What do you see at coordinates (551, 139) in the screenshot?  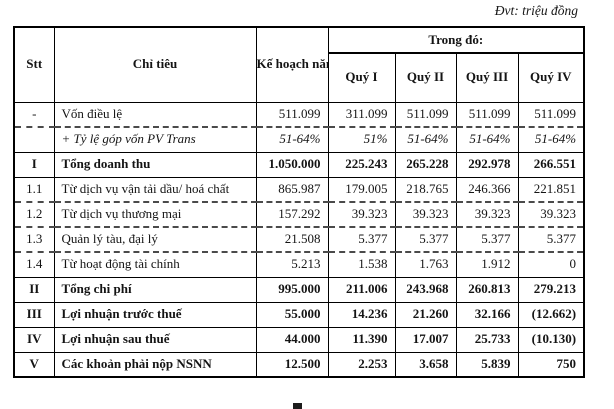 I see `q4-cell: 51-64%` at bounding box center [551, 139].